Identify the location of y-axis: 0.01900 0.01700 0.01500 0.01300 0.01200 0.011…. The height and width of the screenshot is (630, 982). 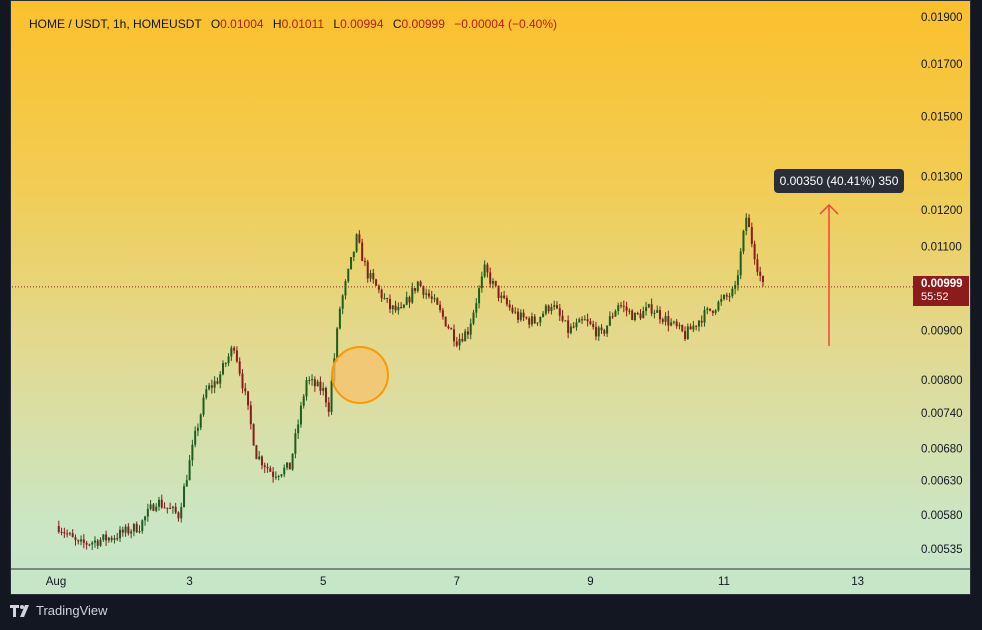
(942, 284).